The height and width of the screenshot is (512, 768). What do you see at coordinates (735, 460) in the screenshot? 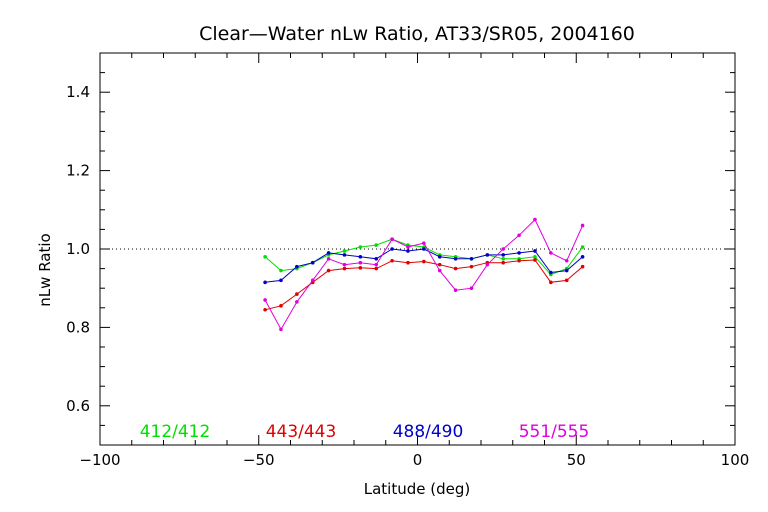
I see `x-tick-label: 100` at bounding box center [735, 460].